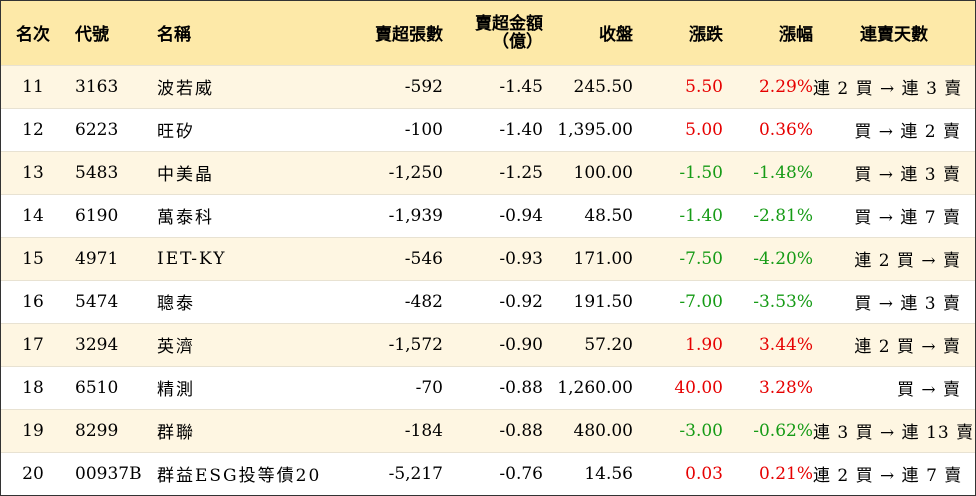 This screenshot has height=496, width=976. I want to click on change-pct-cell: -1.48%, so click(783, 172).